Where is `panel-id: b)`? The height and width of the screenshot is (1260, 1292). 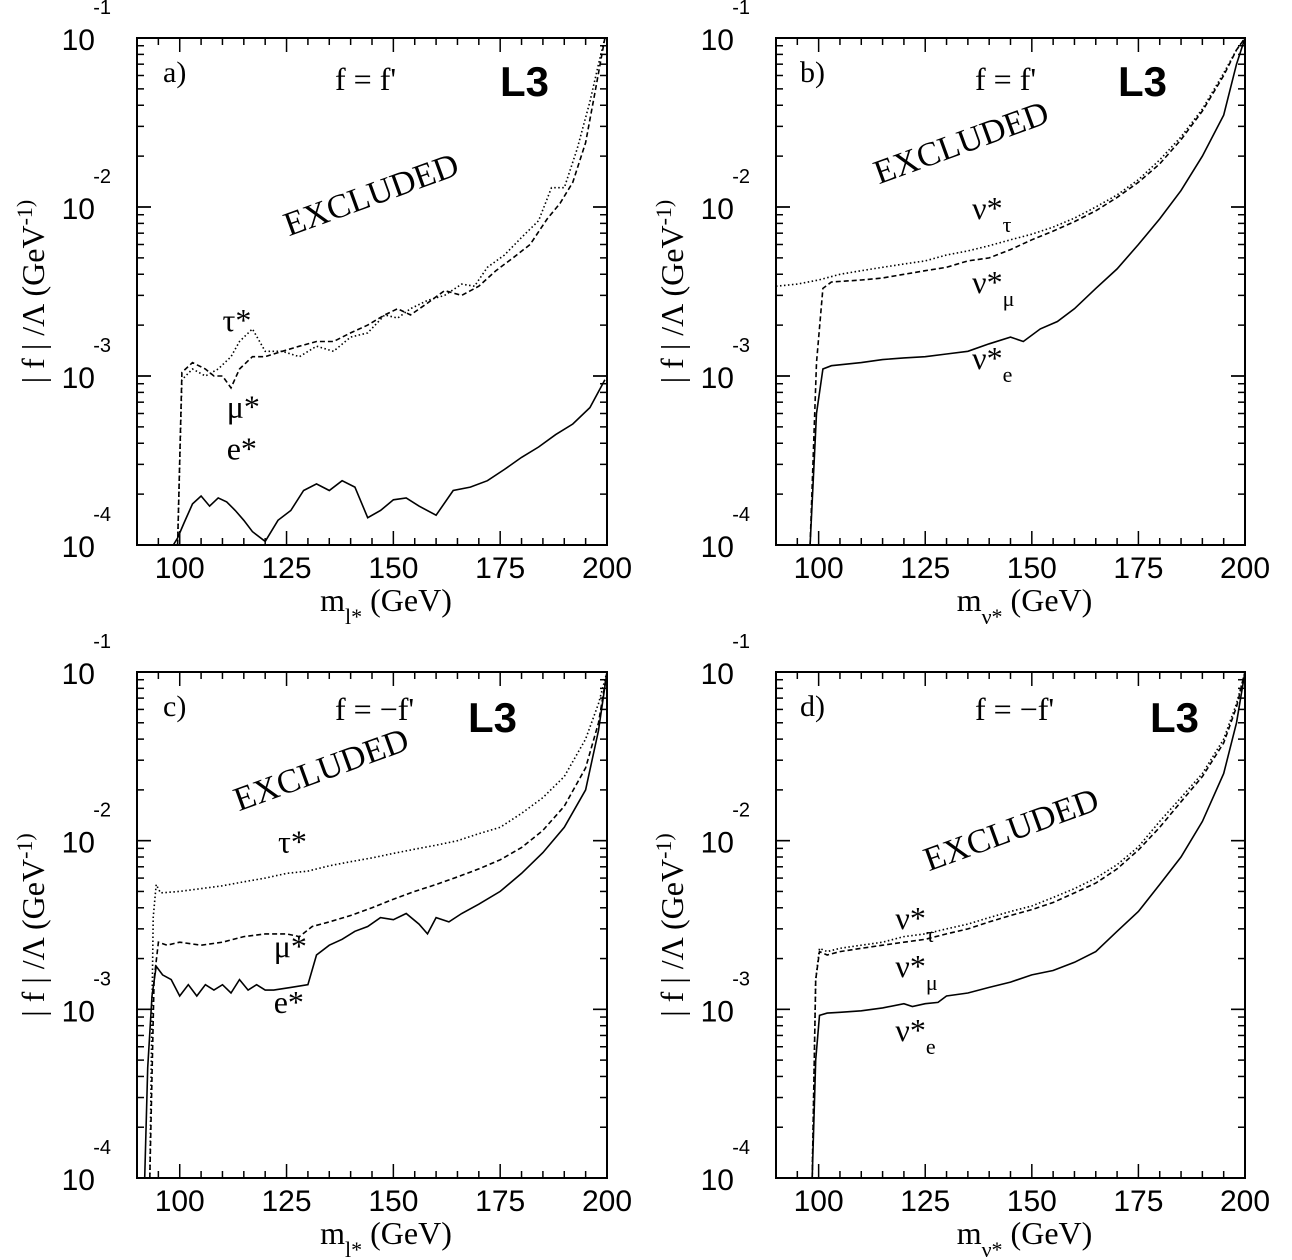
panel-id: b) is located at coordinates (812, 72).